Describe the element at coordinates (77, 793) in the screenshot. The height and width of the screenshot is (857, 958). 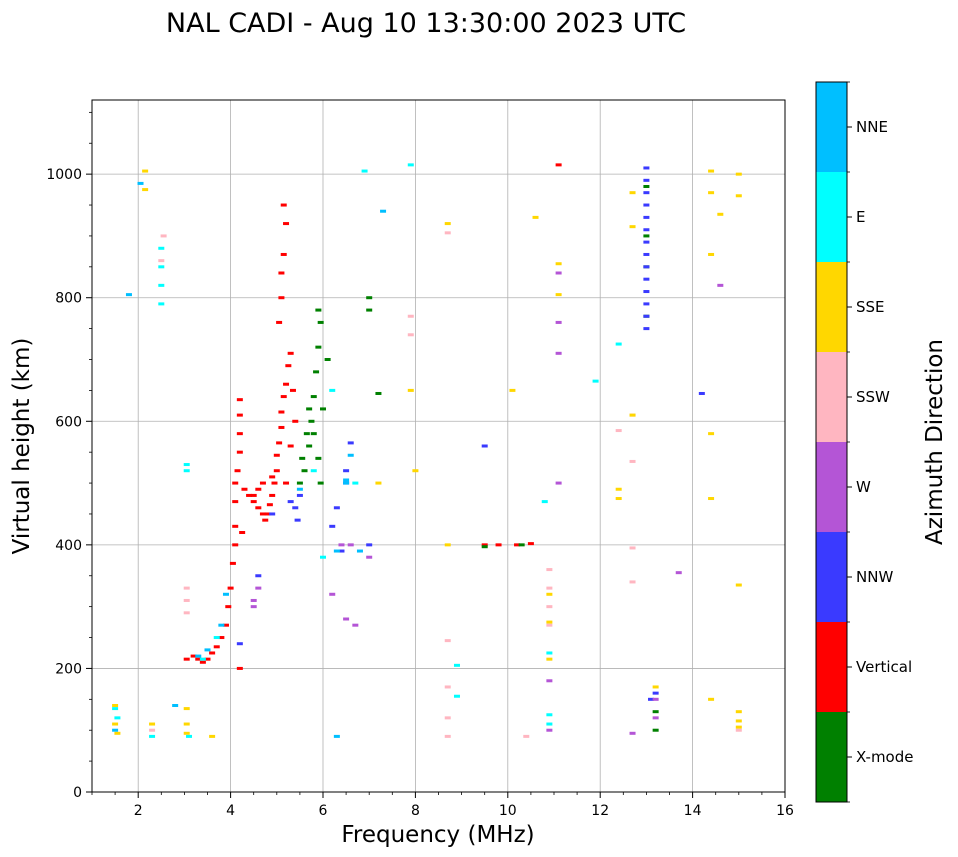
I see `y-tick-label: 0` at that location.